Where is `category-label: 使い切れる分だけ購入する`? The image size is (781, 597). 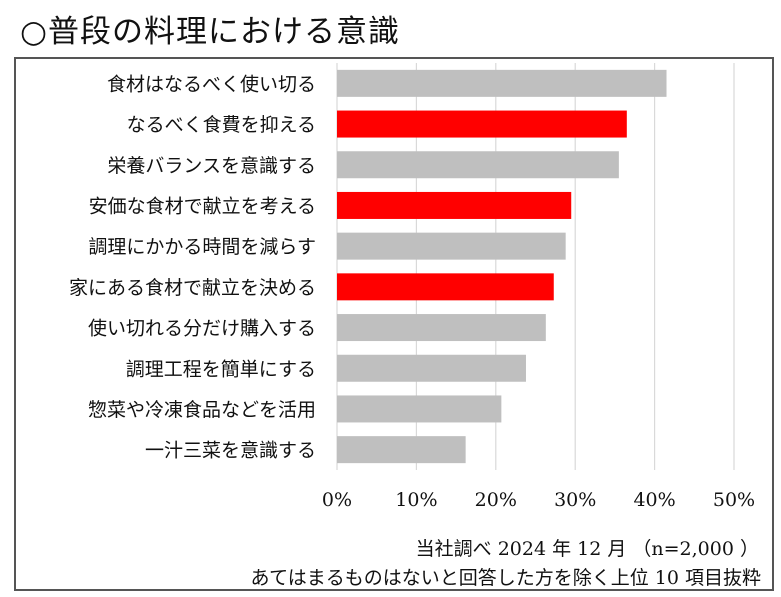 category-label: 使い切れる分だけ購入する is located at coordinates (202, 329).